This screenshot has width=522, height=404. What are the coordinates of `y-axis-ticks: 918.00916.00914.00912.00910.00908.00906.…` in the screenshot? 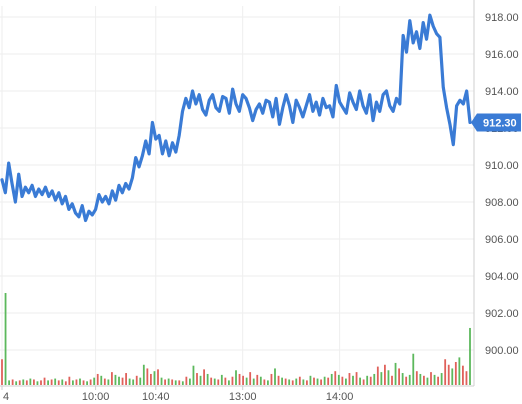 It's located at (502, 184).